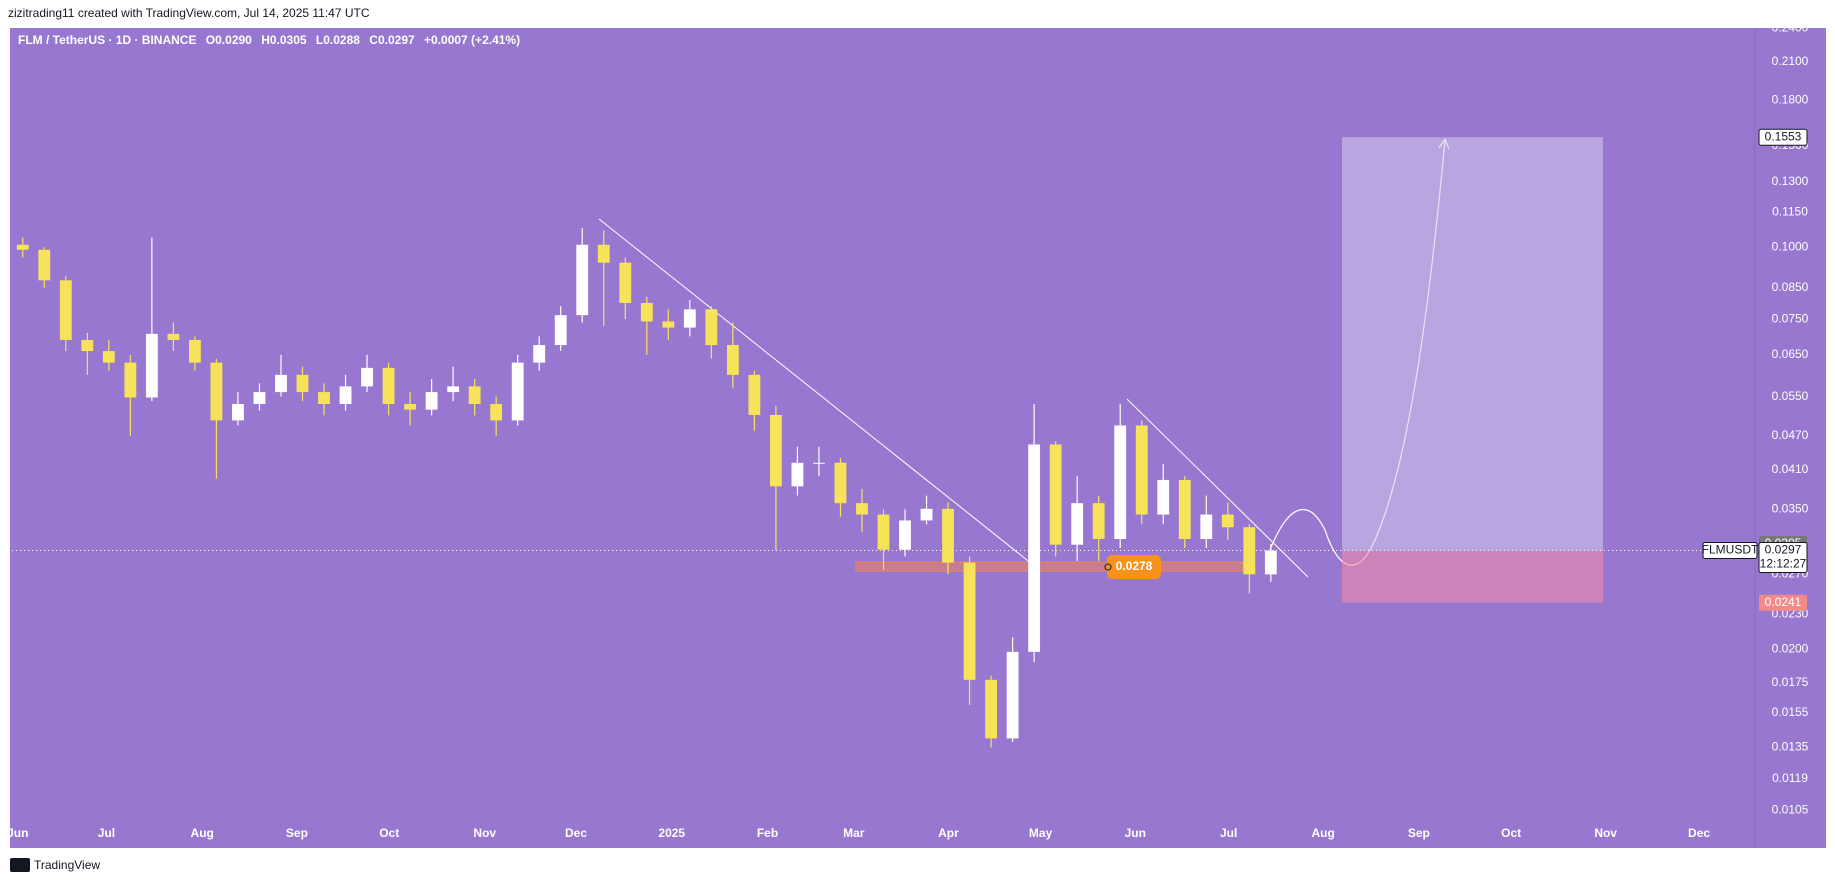  What do you see at coordinates (1790, 747) in the screenshot?
I see `y-tick-label: 0.0135` at bounding box center [1790, 747].